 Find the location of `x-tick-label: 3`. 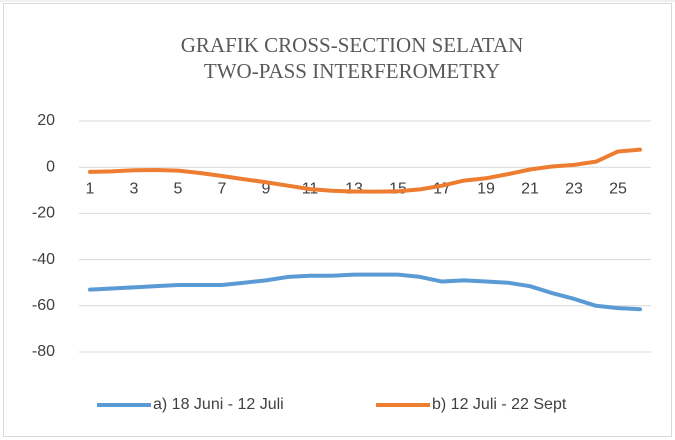

x-tick-label: 3 is located at coordinates (134, 188).